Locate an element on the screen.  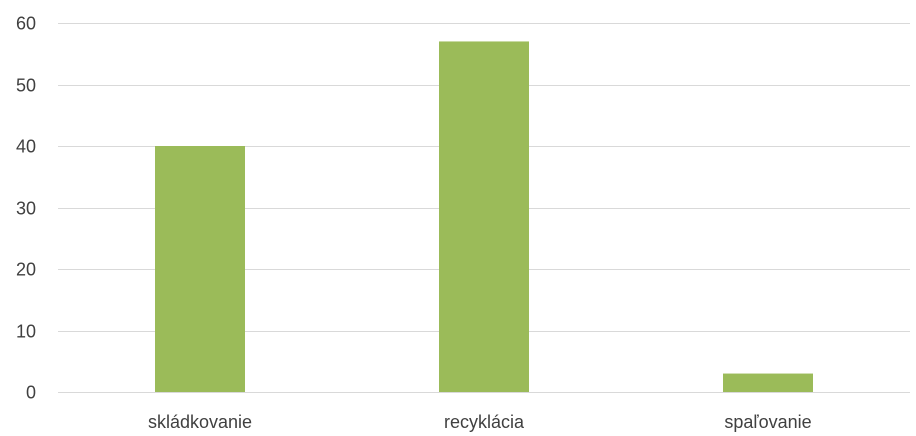
y-axis-tick-labels: 0 10 20 30 40 50 60 is located at coordinates (26, 208).